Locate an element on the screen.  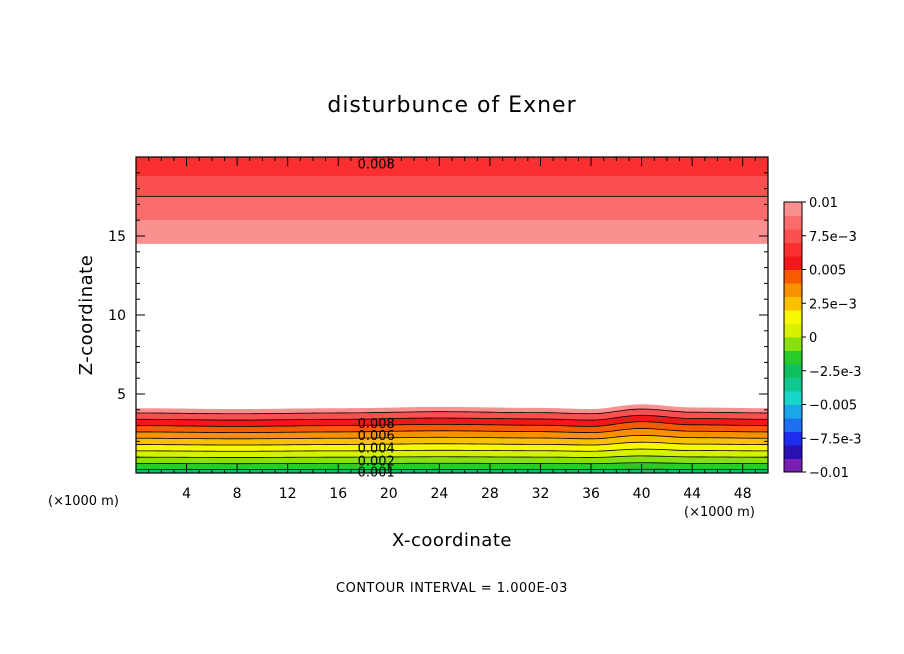
x-tick-label: 48 is located at coordinates (743, 494).